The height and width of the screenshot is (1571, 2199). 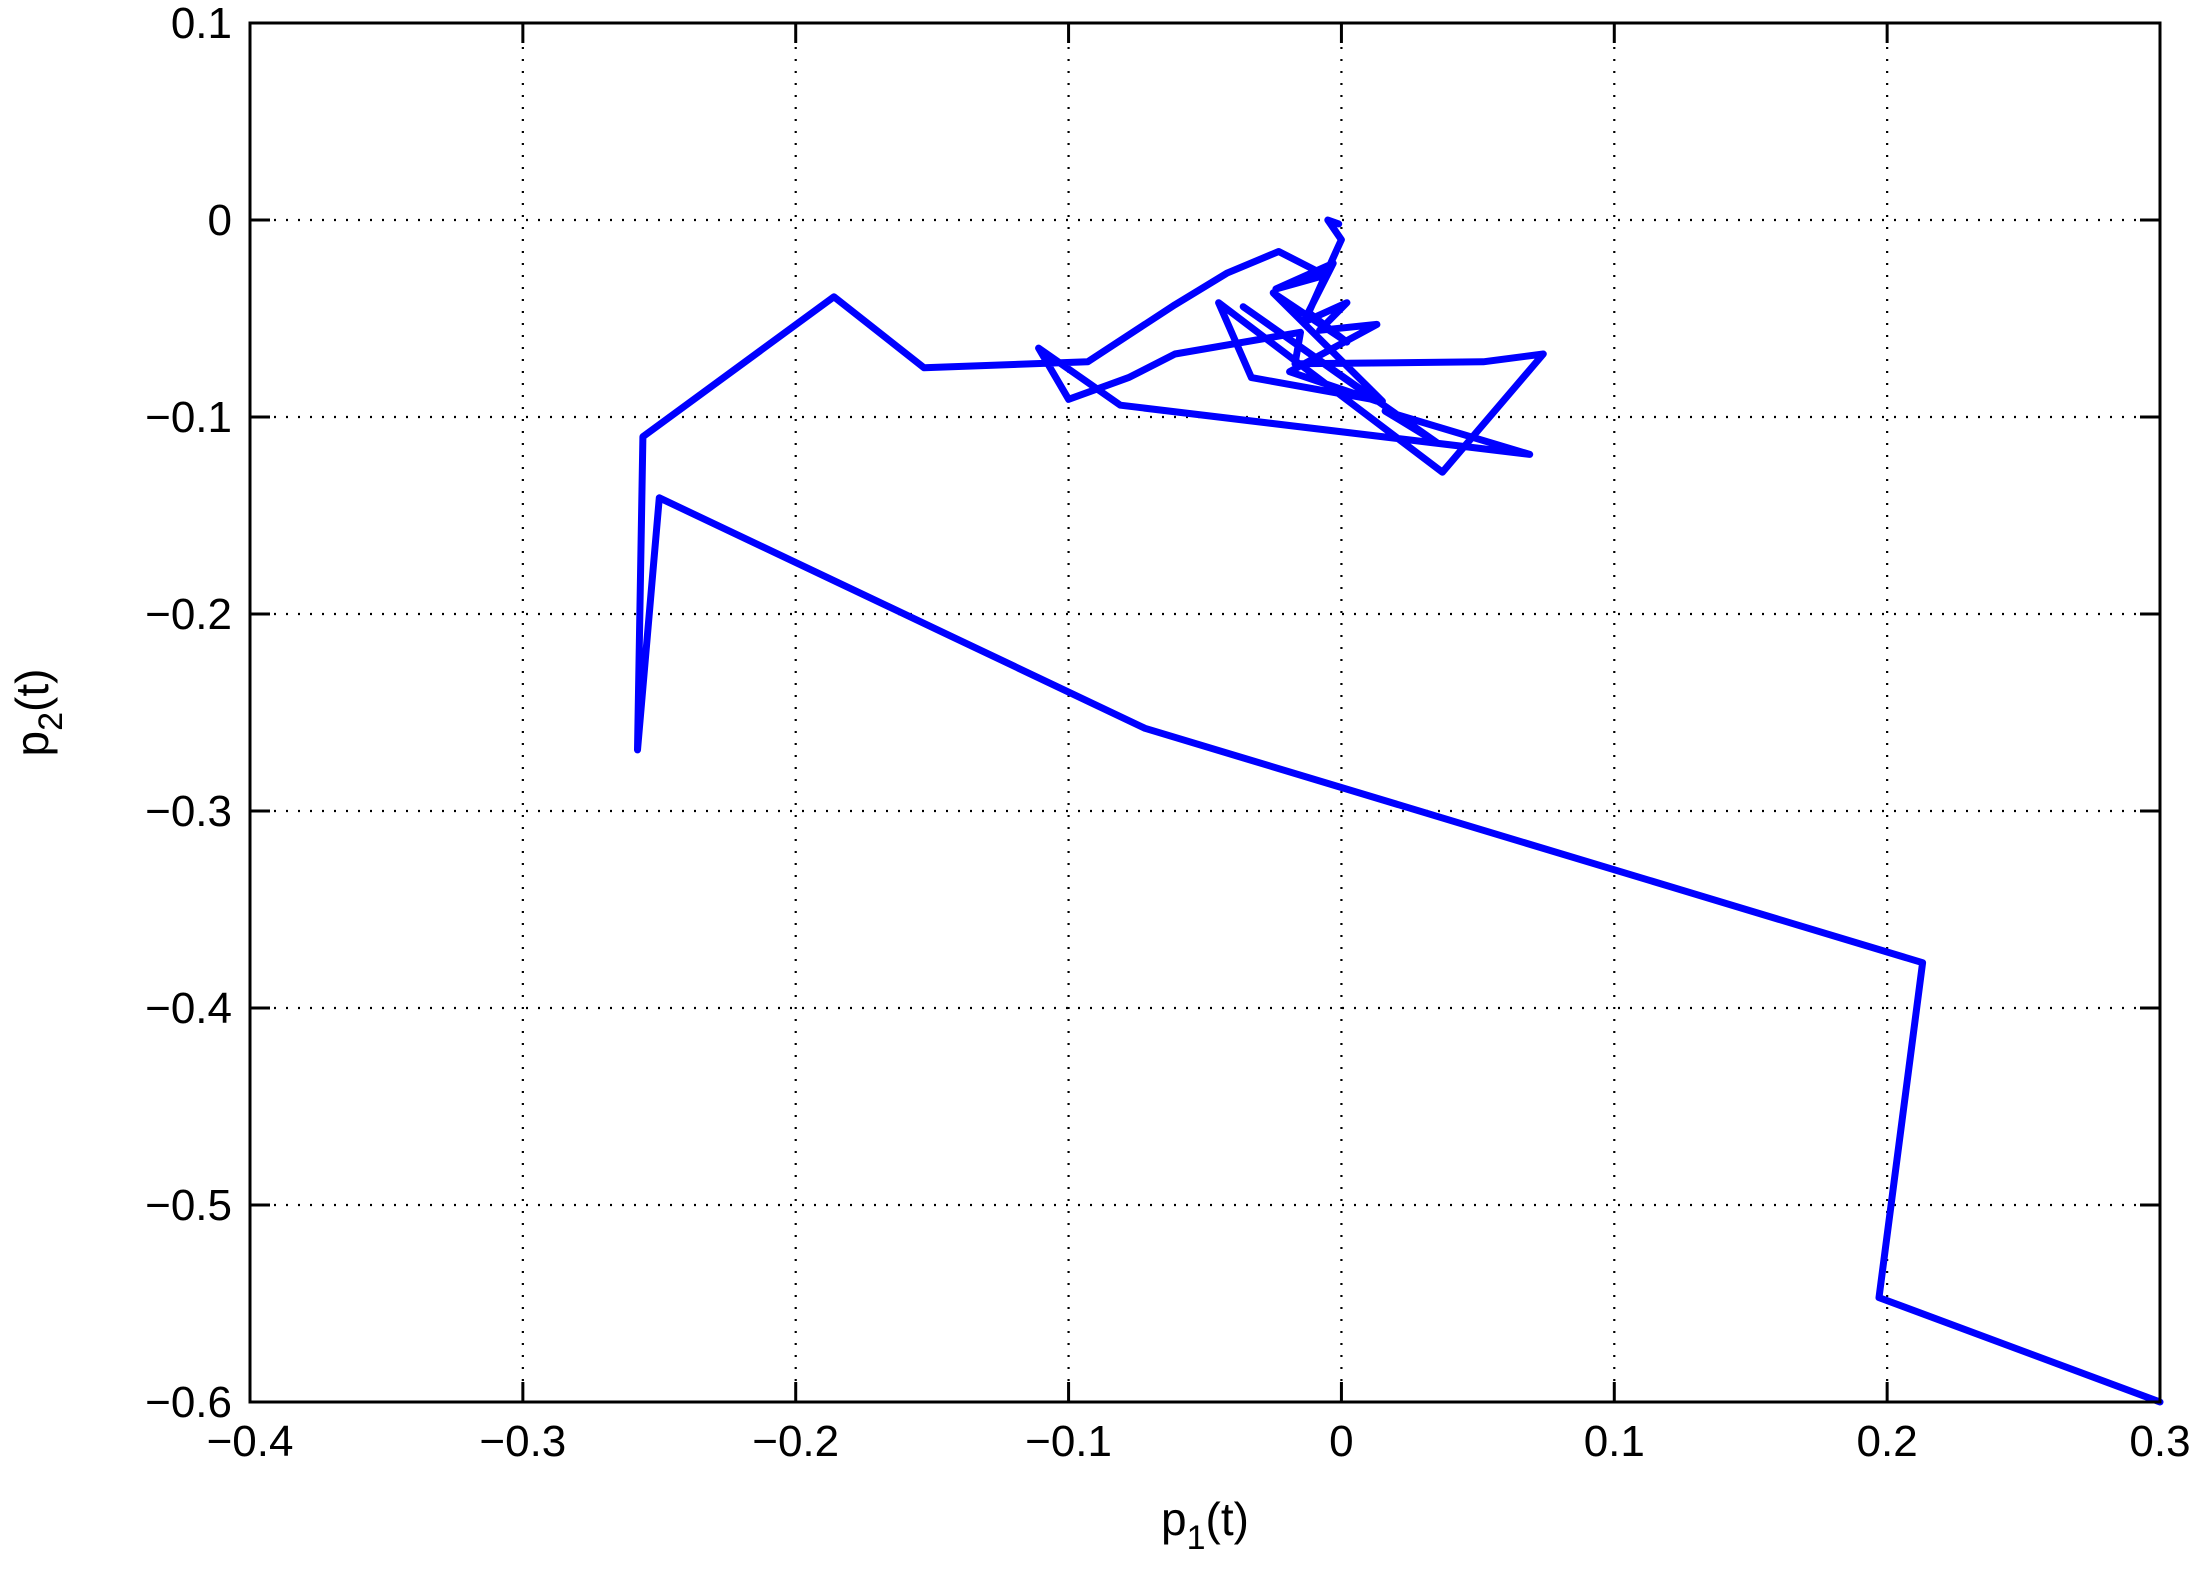 I want to click on x-tick-label: −0.2, so click(x=795, y=1441).